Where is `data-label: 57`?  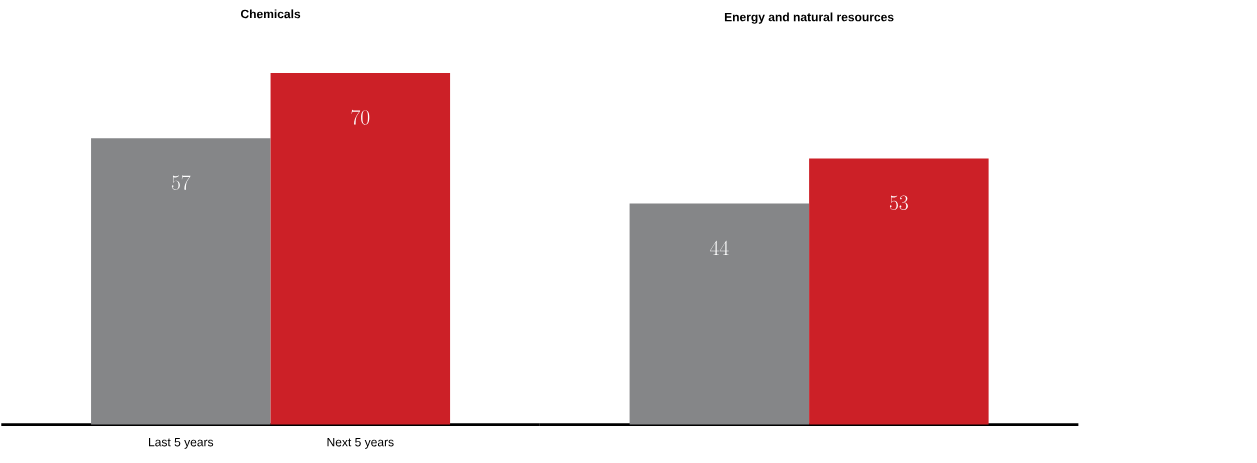 data-label: 57 is located at coordinates (181, 182).